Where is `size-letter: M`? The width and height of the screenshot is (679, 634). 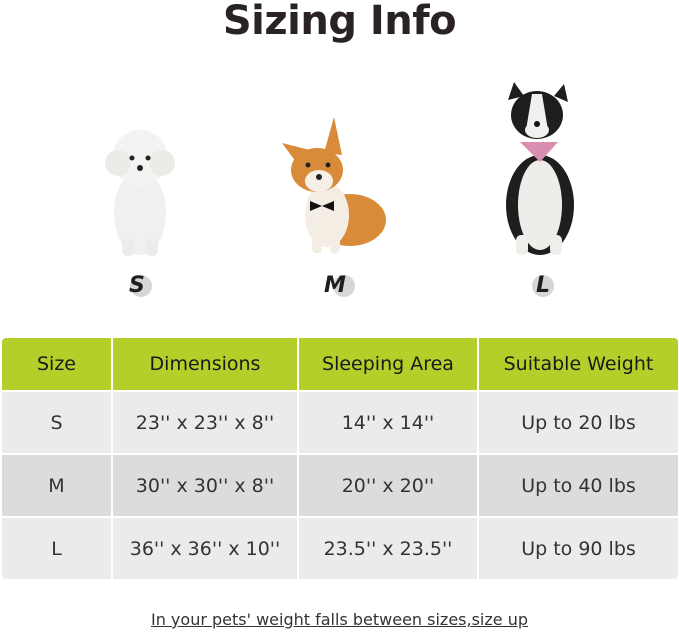
size-letter: M is located at coordinates (335, 285).